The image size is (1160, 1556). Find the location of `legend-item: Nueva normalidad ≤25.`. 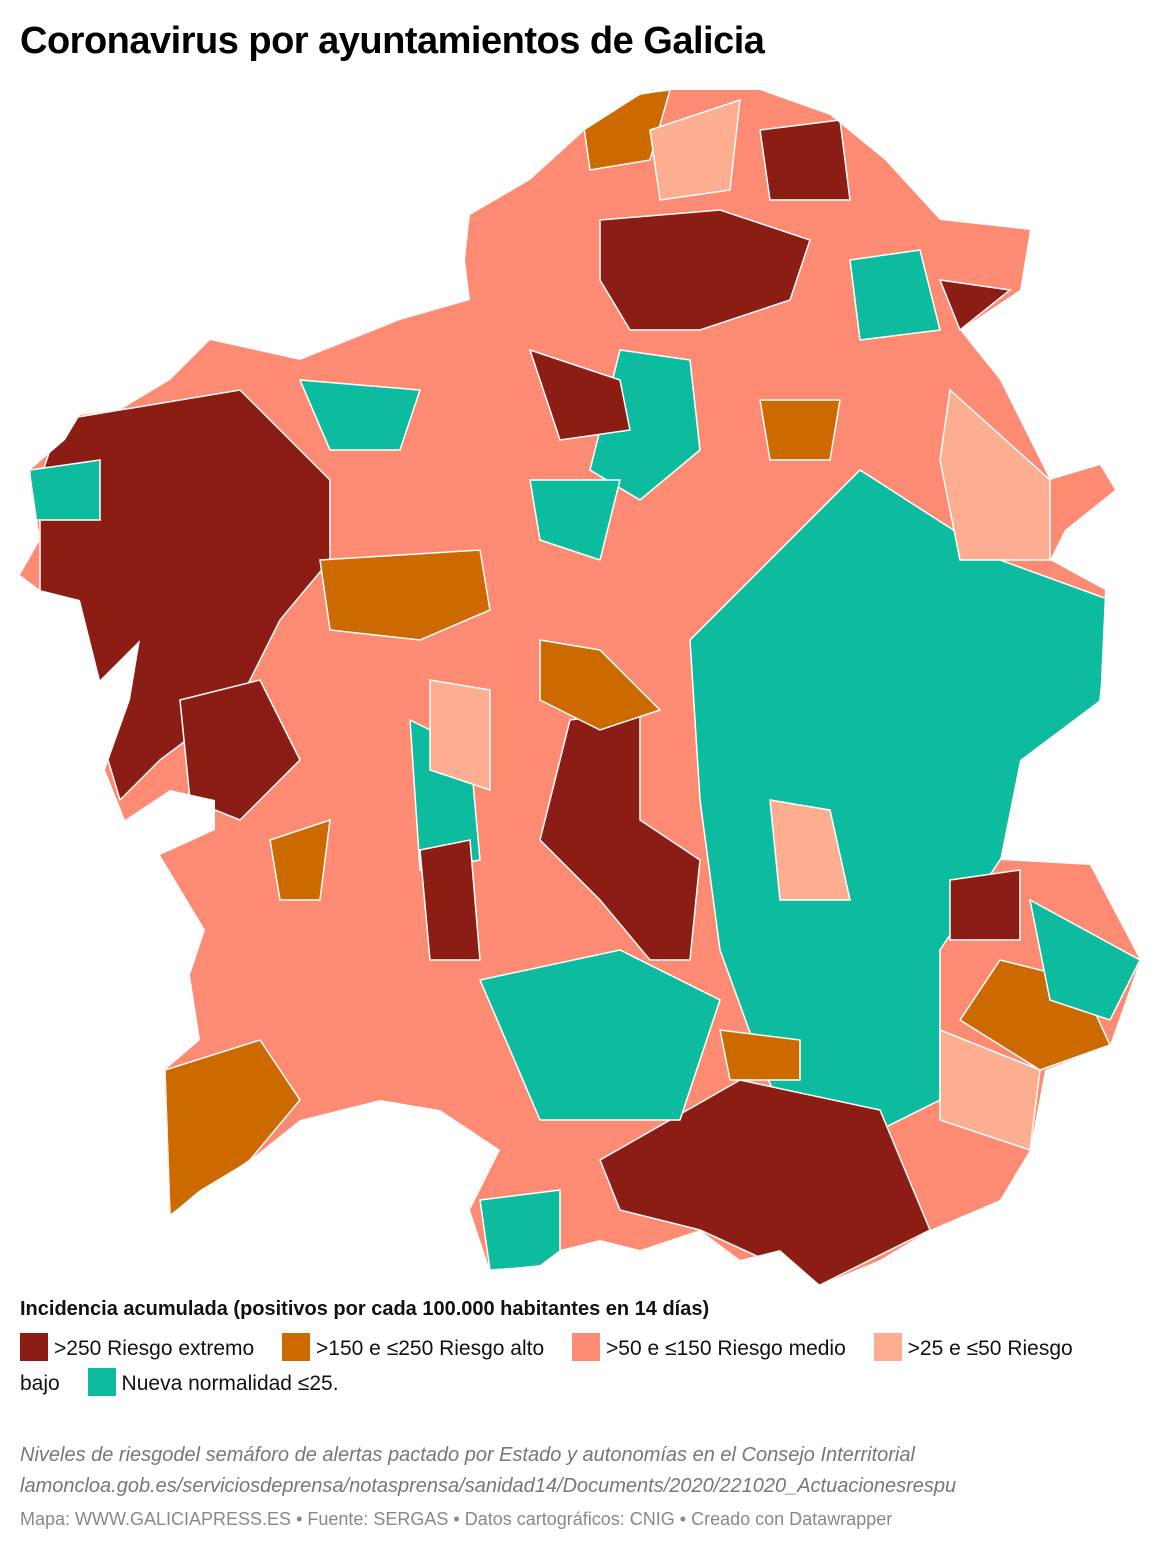

legend-item: Nueva normalidad ≤25. is located at coordinates (213, 1382).